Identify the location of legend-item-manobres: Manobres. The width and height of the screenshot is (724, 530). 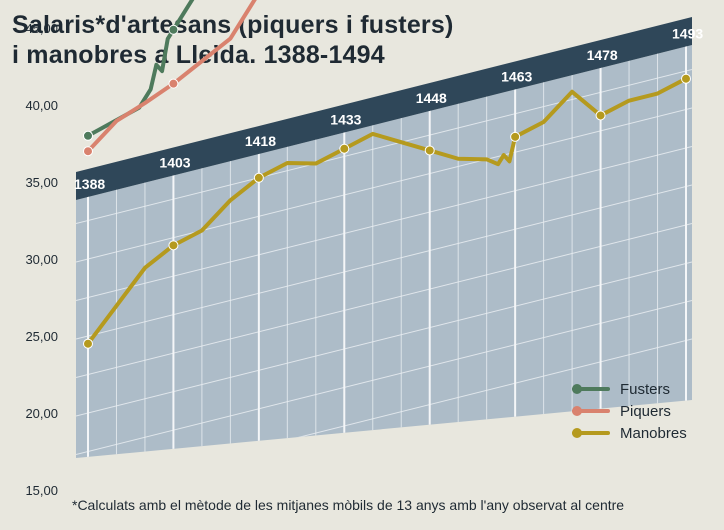
(642, 433).